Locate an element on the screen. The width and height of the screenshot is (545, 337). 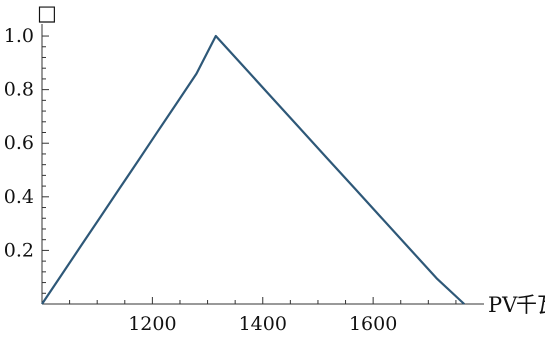
x-axis-label: PV is located at coordinates (503, 305).